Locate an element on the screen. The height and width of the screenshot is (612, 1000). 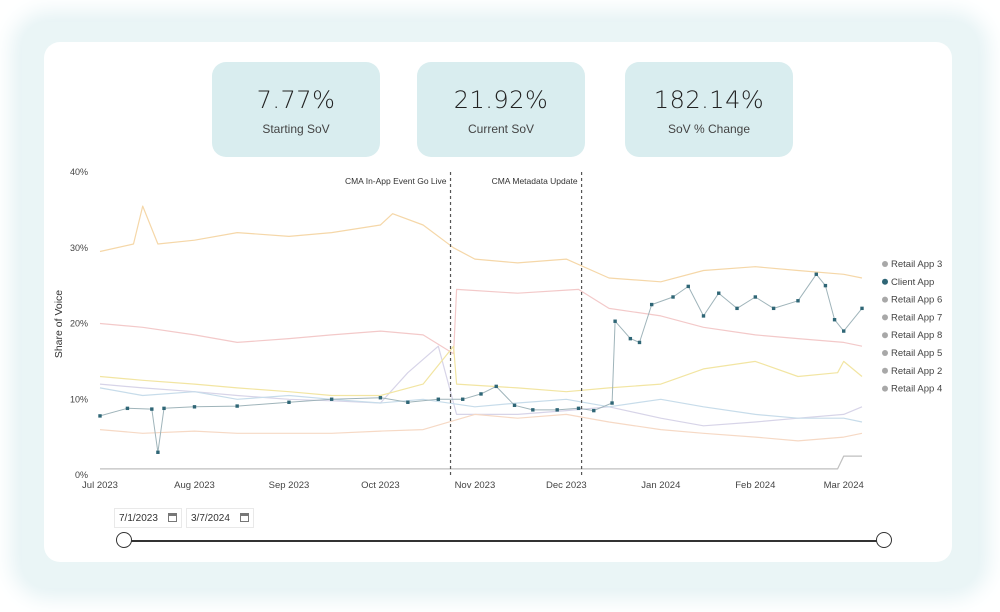
y-tick-label: 30% is located at coordinates (79, 248).